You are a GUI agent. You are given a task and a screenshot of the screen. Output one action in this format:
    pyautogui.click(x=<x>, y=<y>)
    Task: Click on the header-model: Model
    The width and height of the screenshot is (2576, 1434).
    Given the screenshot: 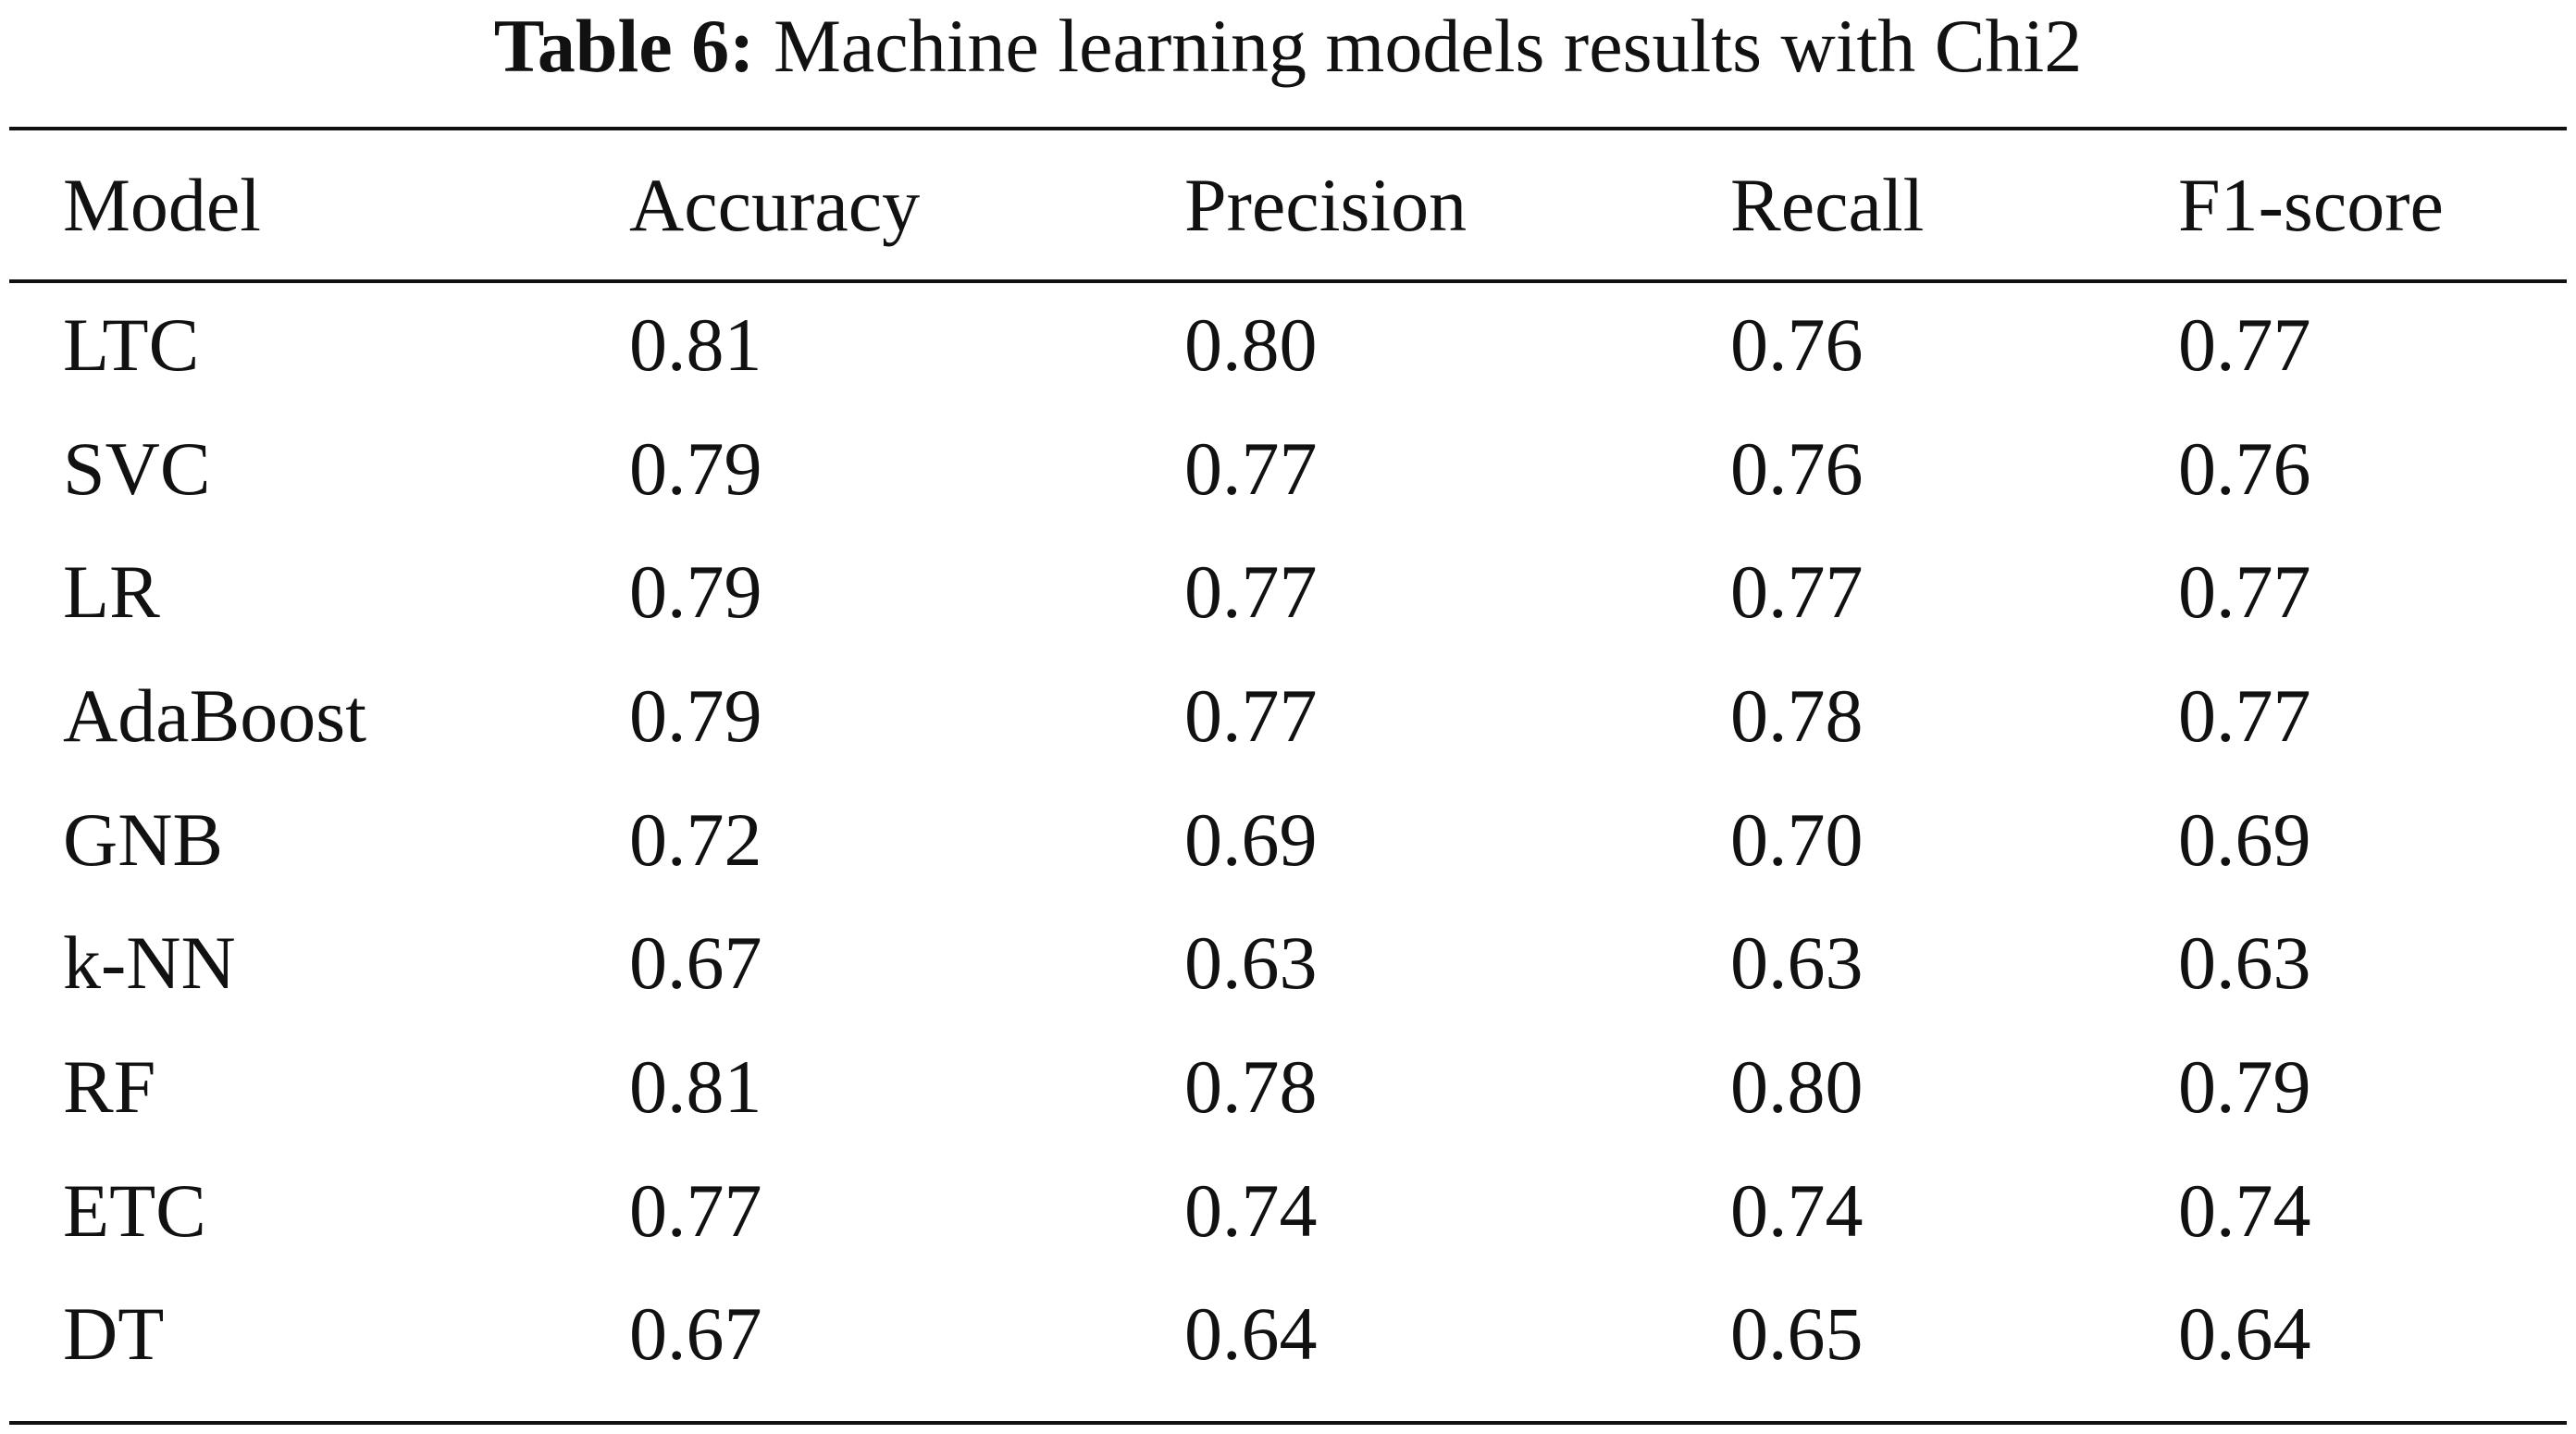 What is the action you would take?
    pyautogui.click(x=162, y=205)
    